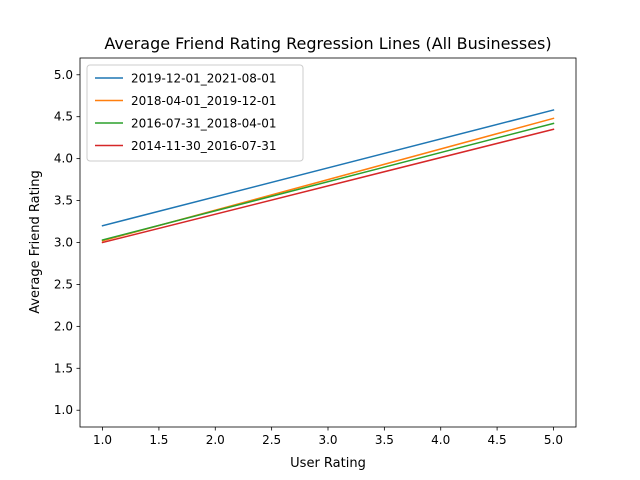 Image resolution: width=640 pixels, height=480 pixels. What do you see at coordinates (203, 146) in the screenshot?
I see `legend-label-4: 2014-11-30_2016-07-31` at bounding box center [203, 146].